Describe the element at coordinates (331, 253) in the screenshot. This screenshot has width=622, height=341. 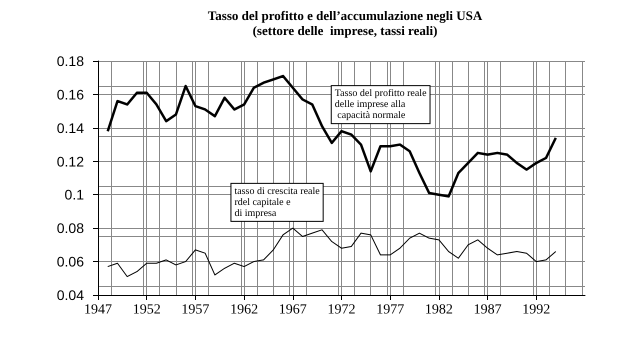
I see `line-series` at that location.